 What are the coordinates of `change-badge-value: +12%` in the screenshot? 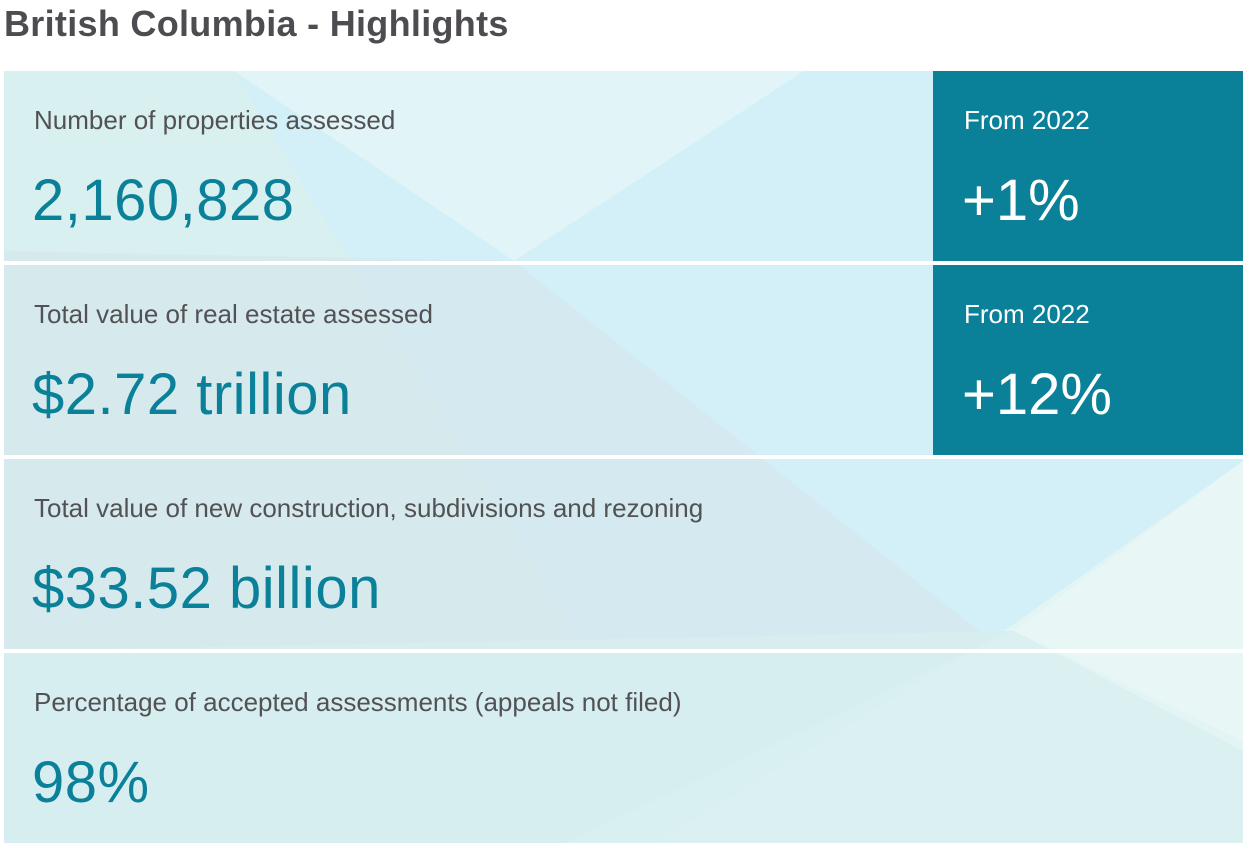 It's located at (1037, 394).